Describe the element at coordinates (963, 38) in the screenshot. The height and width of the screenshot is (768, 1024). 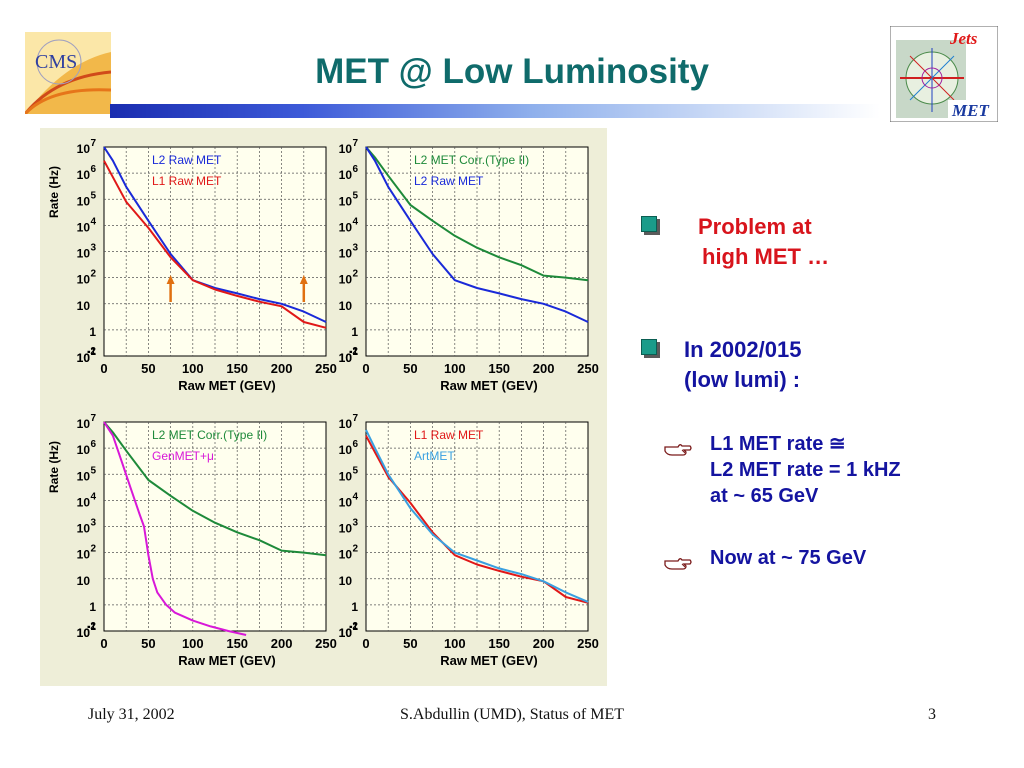
I see `jets-logo-text: Jets` at that location.